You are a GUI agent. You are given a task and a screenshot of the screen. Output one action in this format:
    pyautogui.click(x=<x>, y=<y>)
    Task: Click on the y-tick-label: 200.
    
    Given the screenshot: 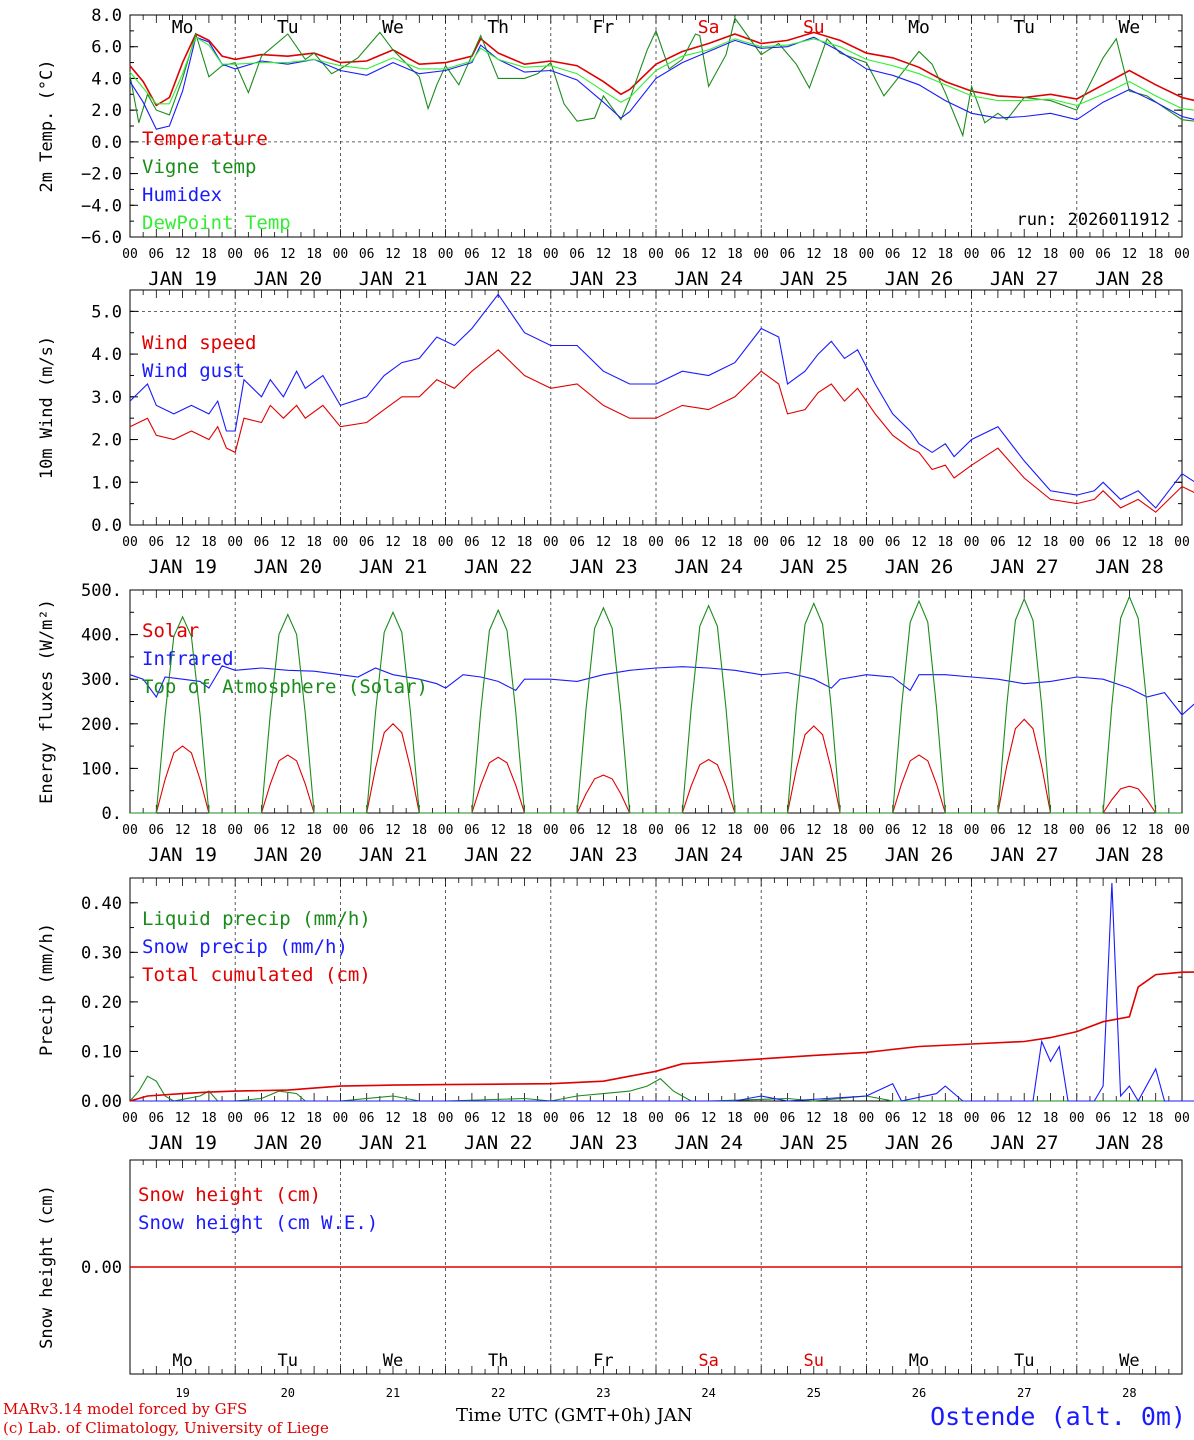 What is the action you would take?
    pyautogui.click(x=101, y=725)
    